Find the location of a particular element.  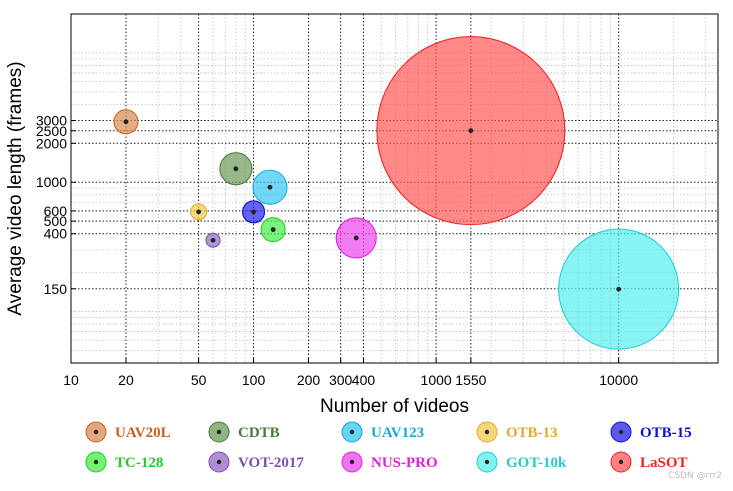

y-tick-label: 600 is located at coordinates (56, 211).